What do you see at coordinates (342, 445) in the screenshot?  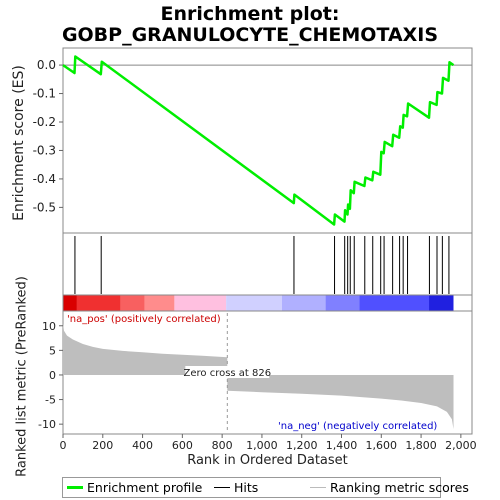 I see `x-tick-label: 1,400` at bounding box center [342, 445].